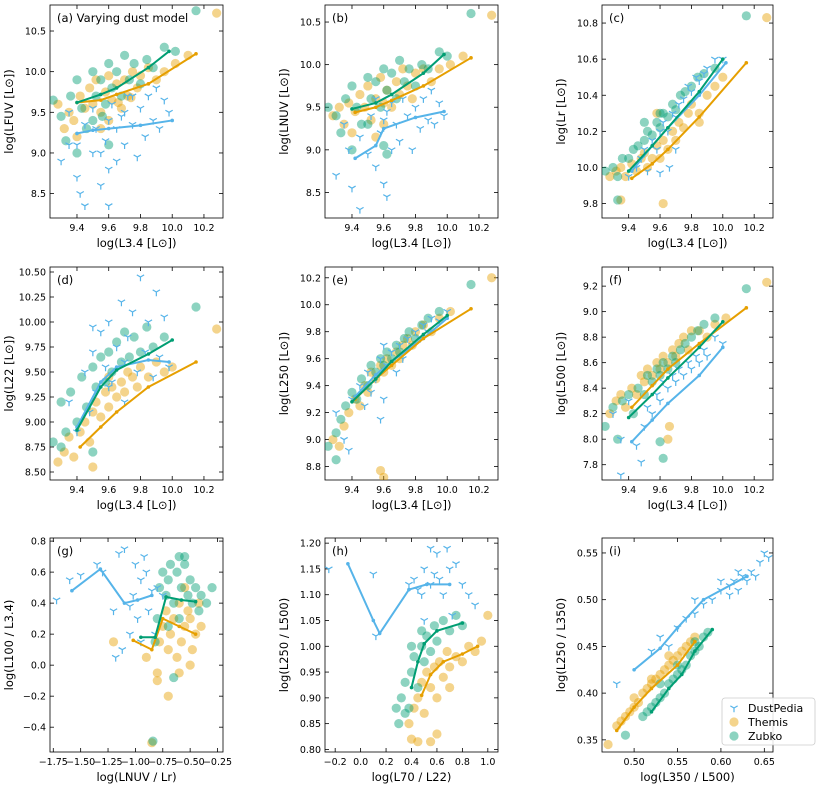  What do you see at coordinates (34, 728) in the screenshot?
I see `y-tick-label: −0.4` at bounding box center [34, 728].